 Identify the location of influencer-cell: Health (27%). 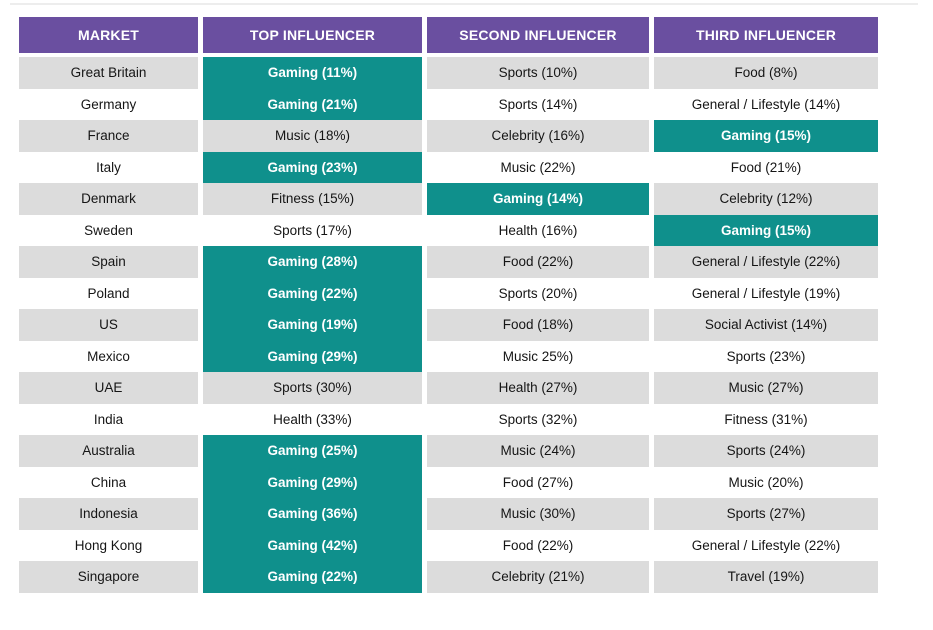
(538, 388).